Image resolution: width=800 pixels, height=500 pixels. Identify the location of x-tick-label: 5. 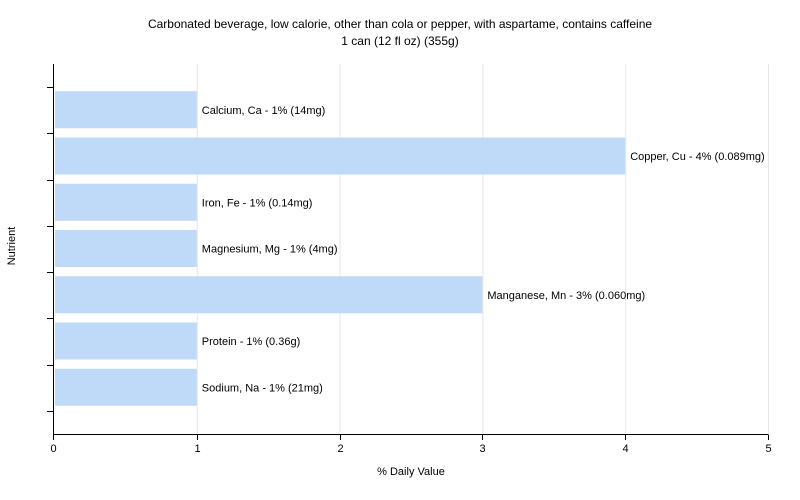
(768, 449).